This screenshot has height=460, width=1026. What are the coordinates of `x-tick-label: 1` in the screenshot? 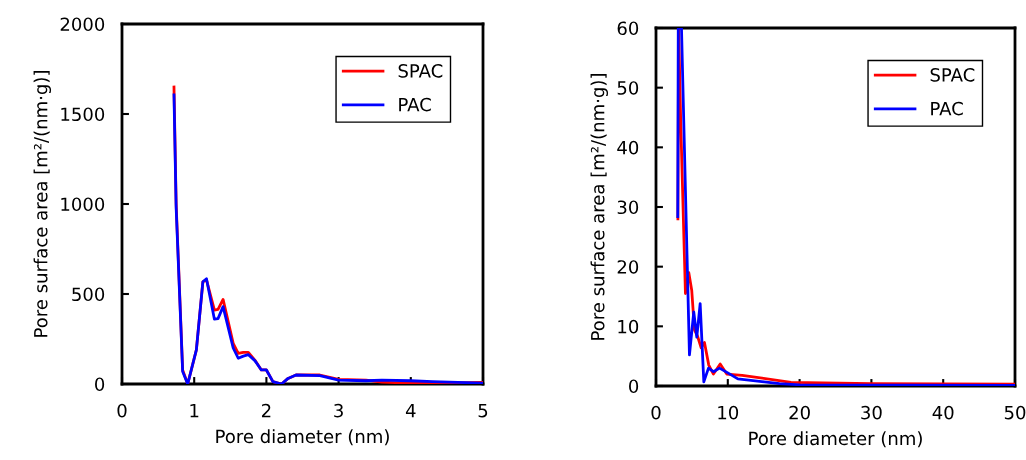 It's located at (194, 411).